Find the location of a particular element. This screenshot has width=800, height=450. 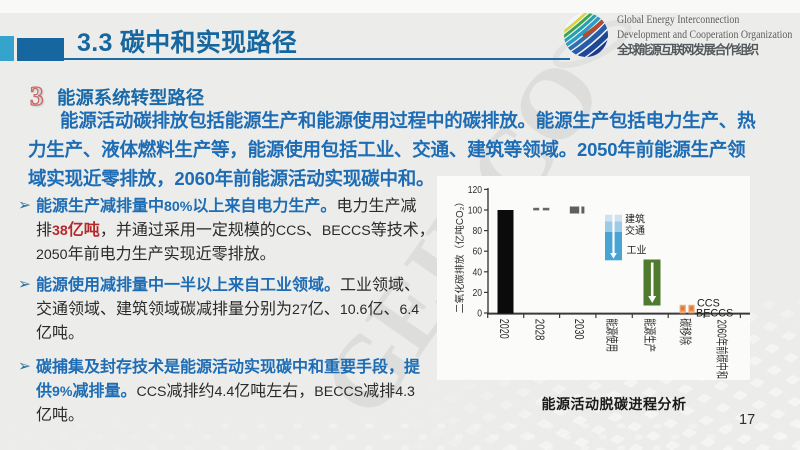

svg-text: 2020 is located at coordinates (504, 329).